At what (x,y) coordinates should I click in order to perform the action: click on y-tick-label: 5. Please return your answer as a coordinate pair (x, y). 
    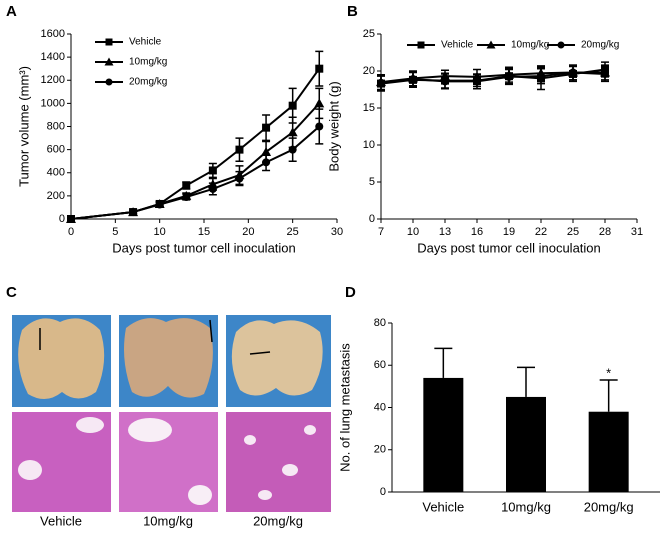
    Looking at the image, I should click on (372, 182).